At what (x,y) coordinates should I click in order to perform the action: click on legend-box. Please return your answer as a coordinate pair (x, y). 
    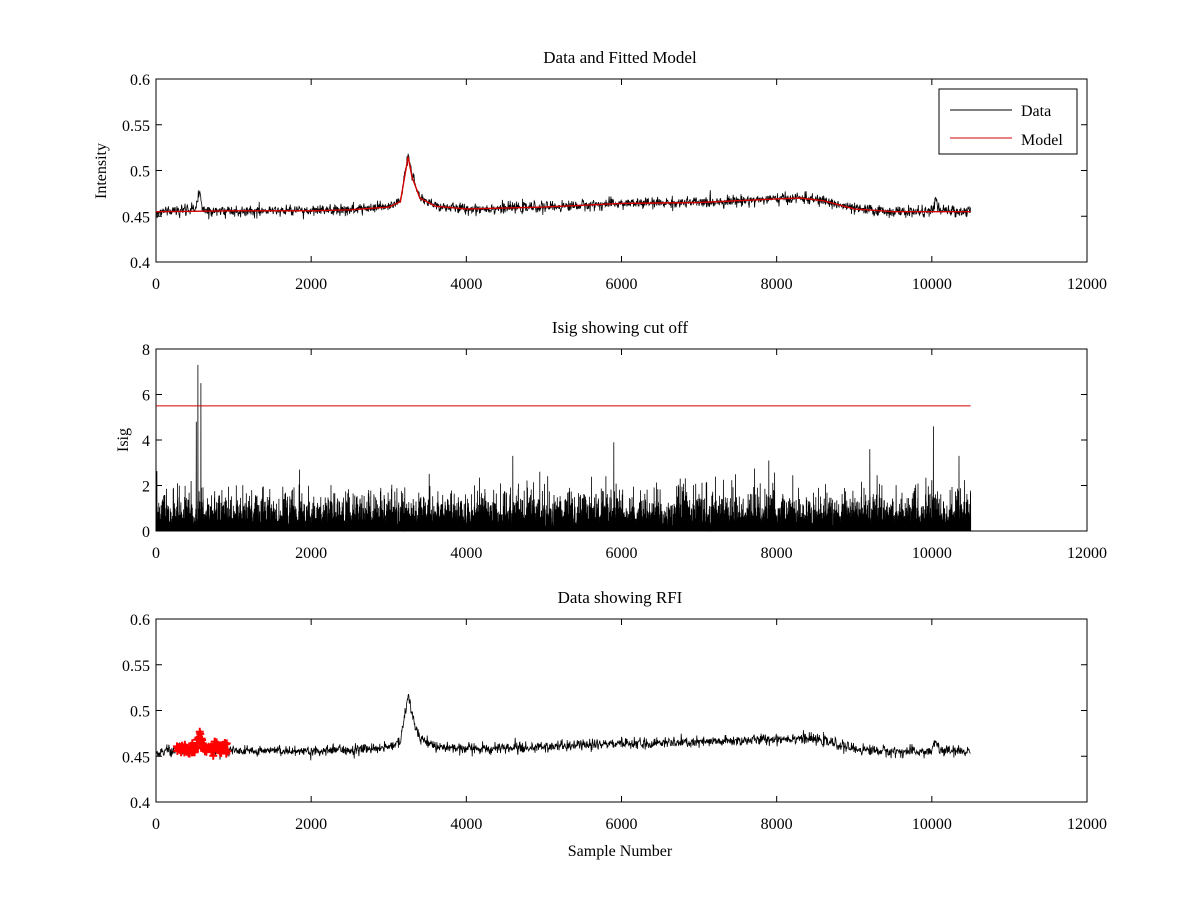
    Looking at the image, I should click on (1008, 121).